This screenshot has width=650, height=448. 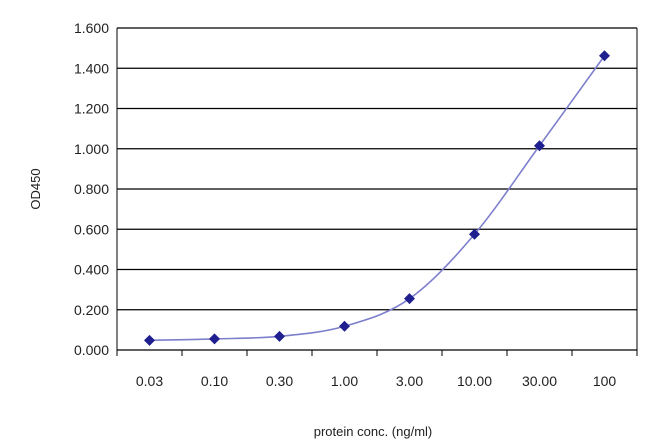 I want to click on y-tick-label: 0.600, so click(x=91, y=229).